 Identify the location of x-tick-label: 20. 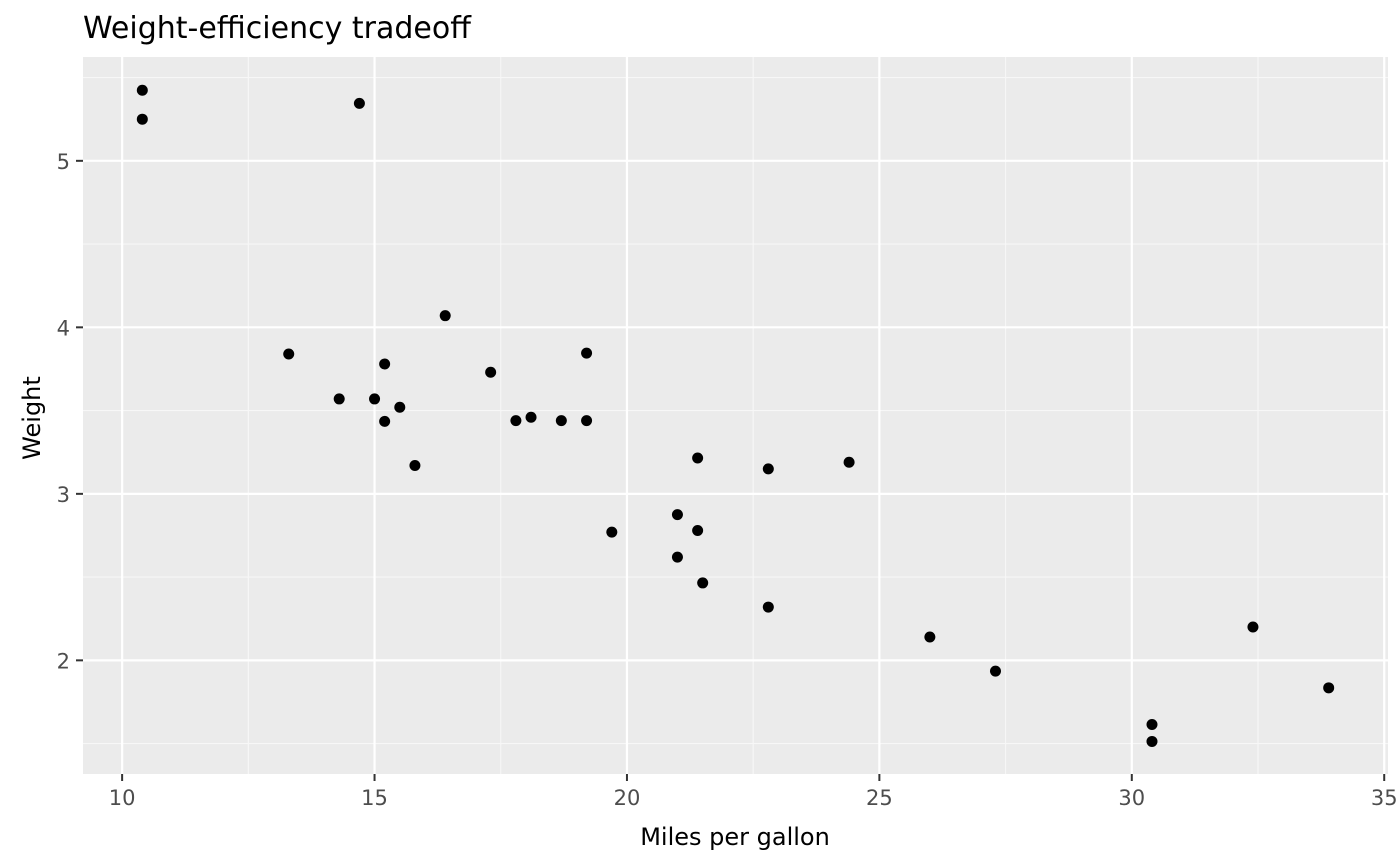
(627, 798).